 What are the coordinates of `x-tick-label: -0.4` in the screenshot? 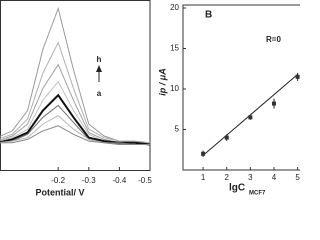 It's located at (119, 180).